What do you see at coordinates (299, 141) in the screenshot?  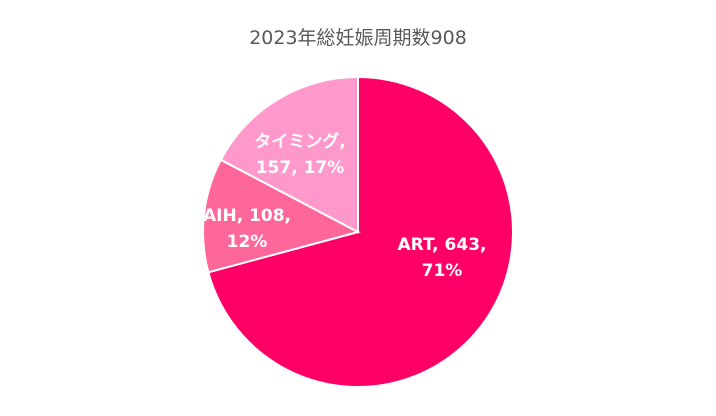 I see `slice-label-line1: タイミング,` at bounding box center [299, 141].